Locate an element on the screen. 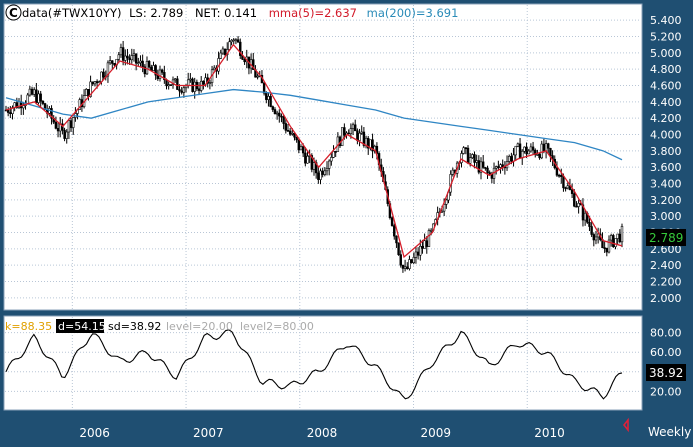  year-tick-label: 2009 is located at coordinates (436, 433).